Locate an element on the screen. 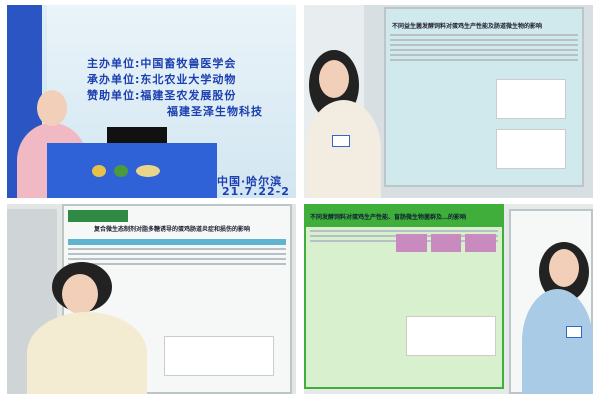  podium-logos is located at coordinates (132, 171).